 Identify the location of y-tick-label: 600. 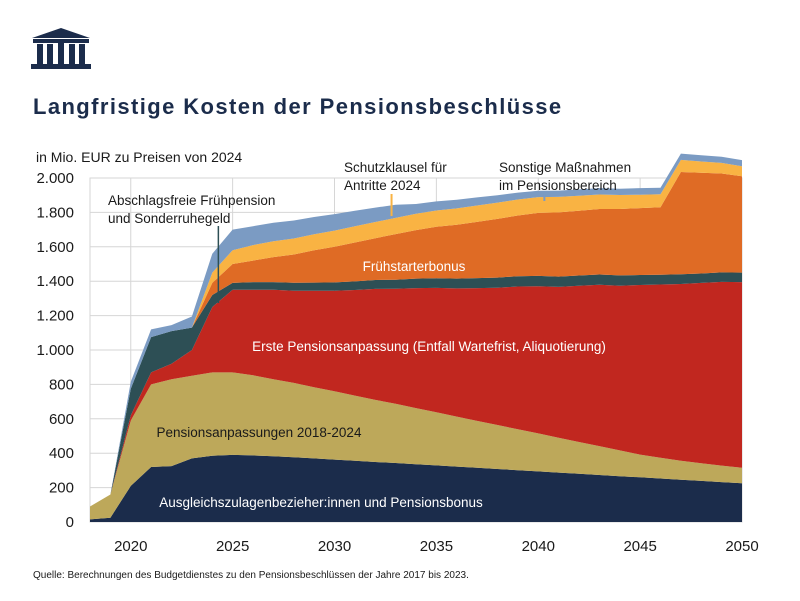
(61, 419).